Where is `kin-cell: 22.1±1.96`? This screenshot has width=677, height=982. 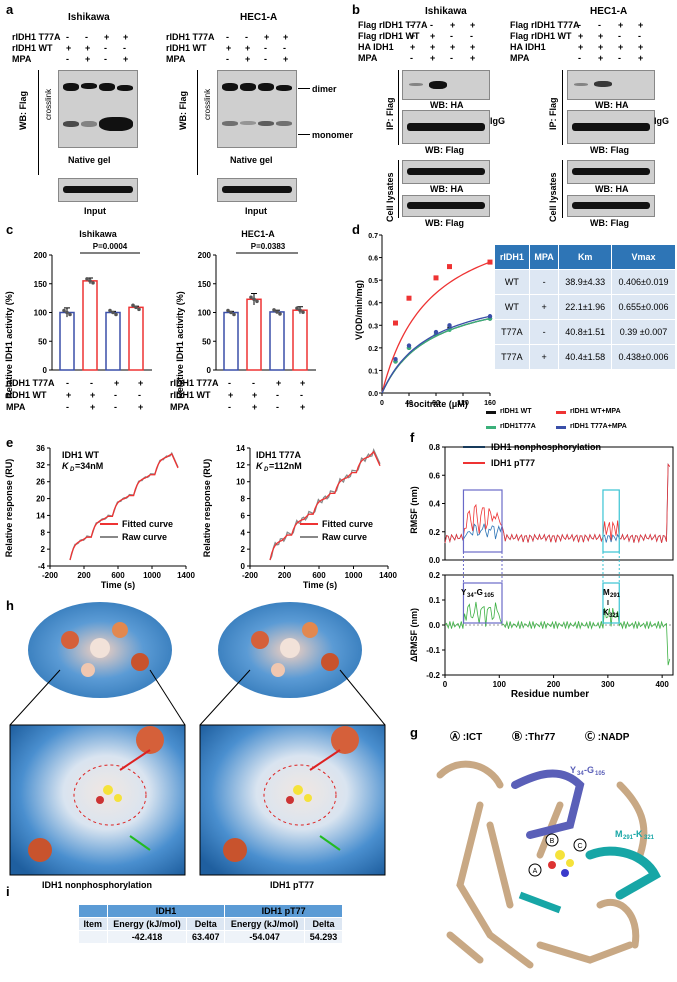 kin-cell: 22.1±1.96 is located at coordinates (585, 307).